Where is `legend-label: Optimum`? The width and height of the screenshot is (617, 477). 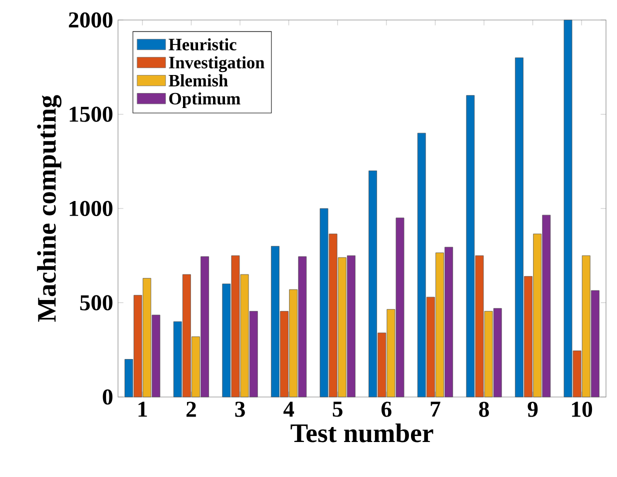 legend-label: Optimum is located at coordinates (204, 100).